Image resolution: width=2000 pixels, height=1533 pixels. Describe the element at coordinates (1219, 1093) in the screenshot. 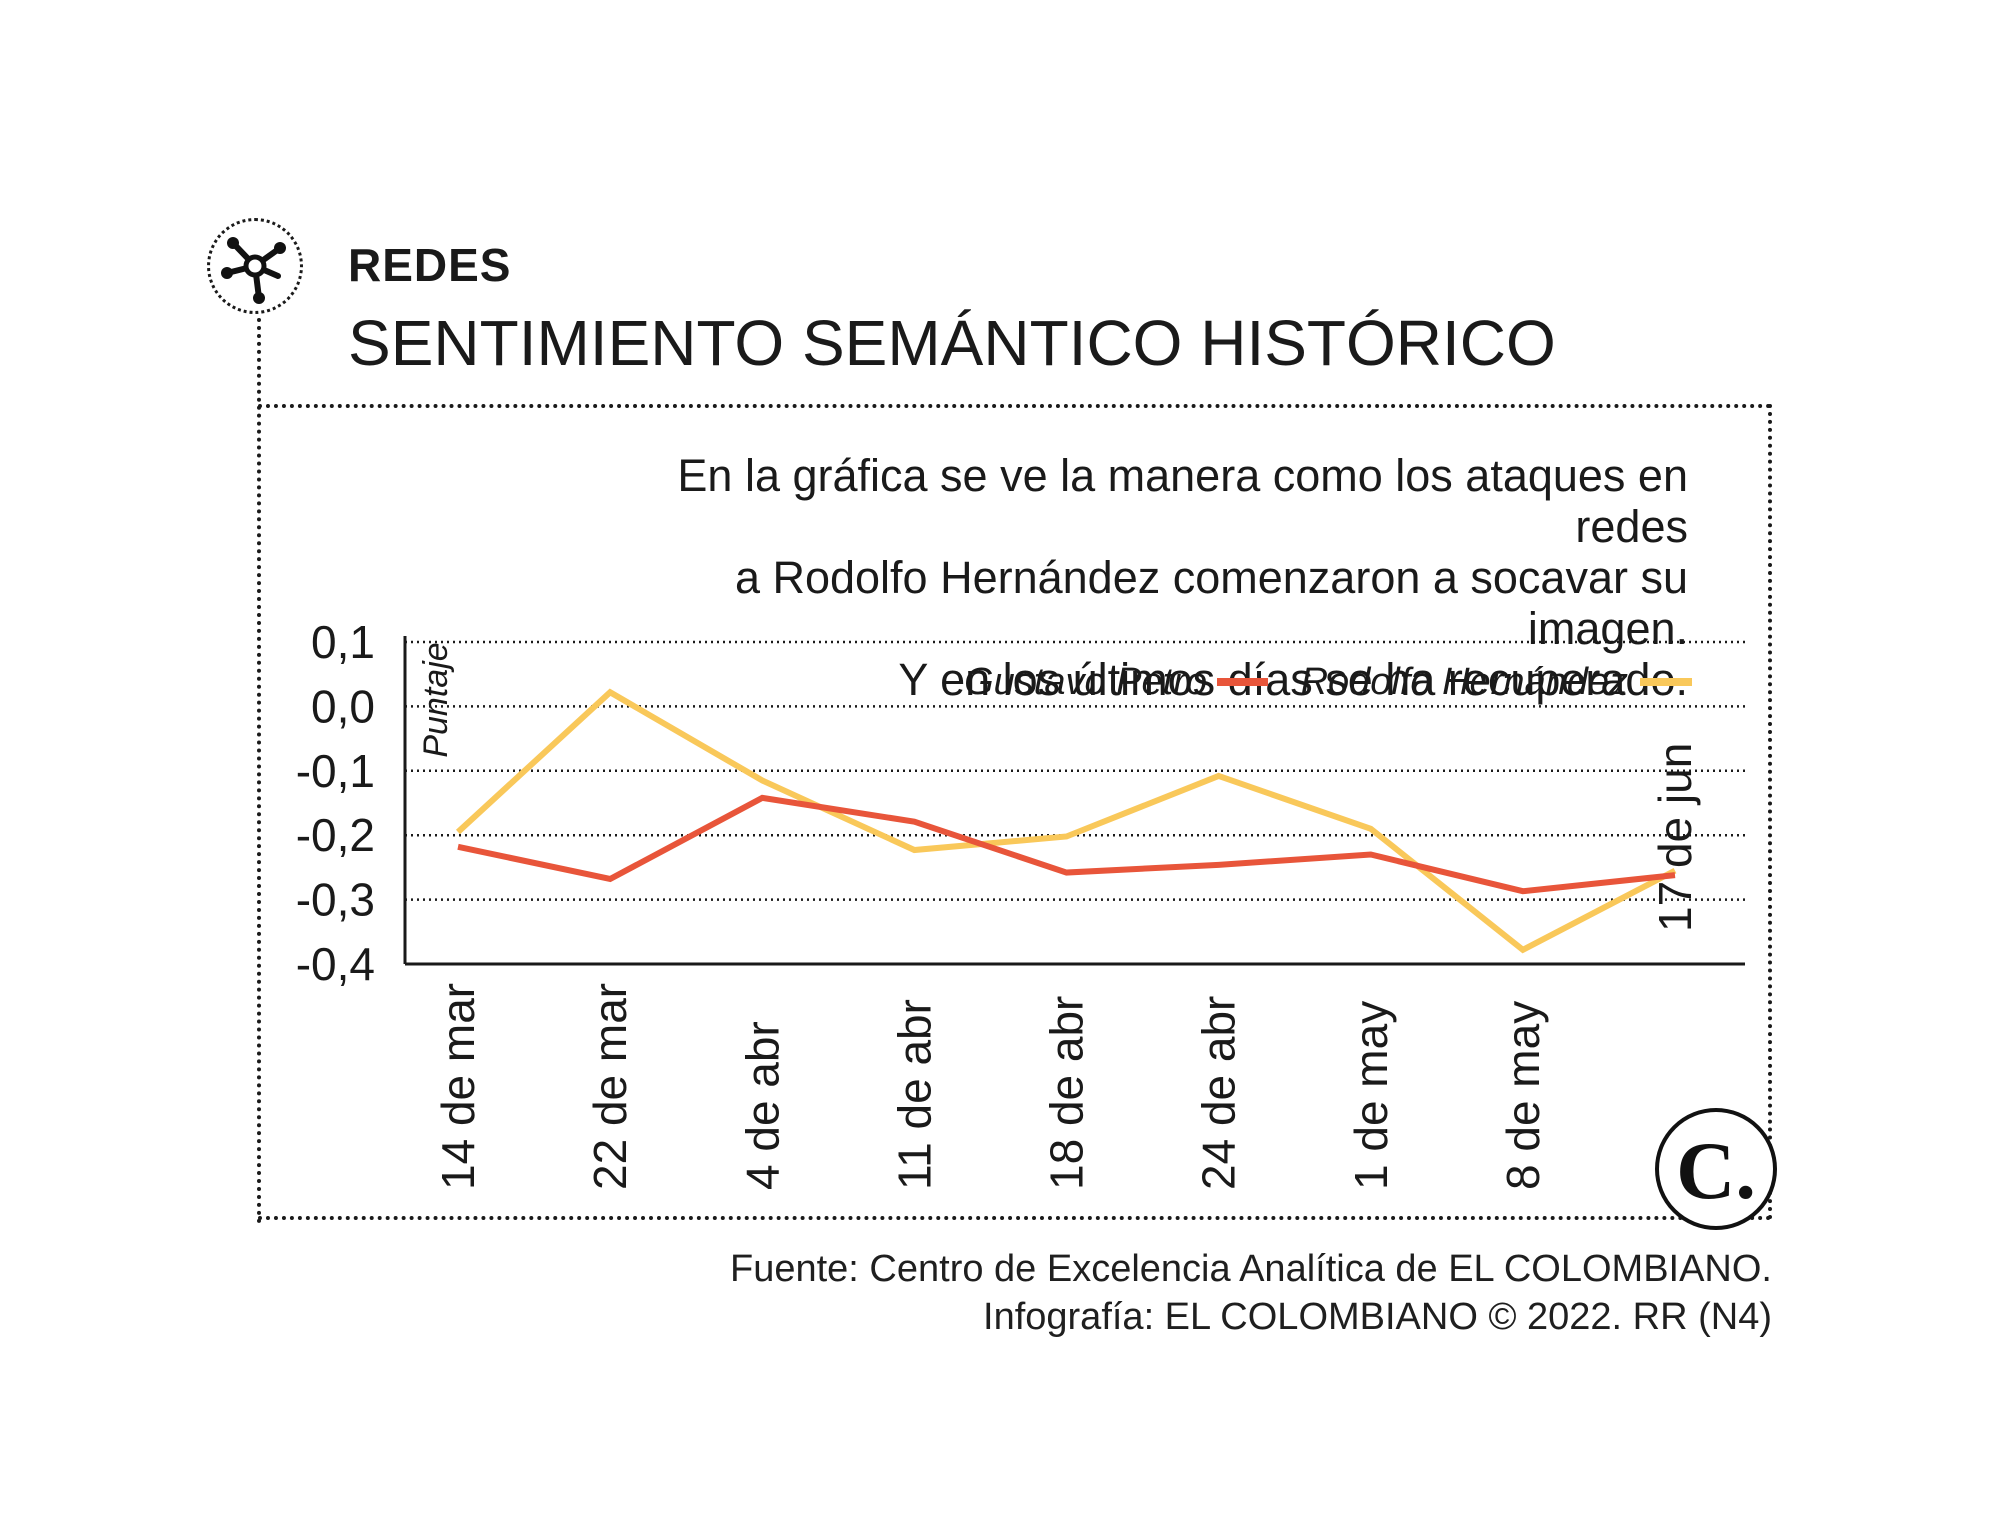

I see `x-tick-label: 24 de abr` at that location.